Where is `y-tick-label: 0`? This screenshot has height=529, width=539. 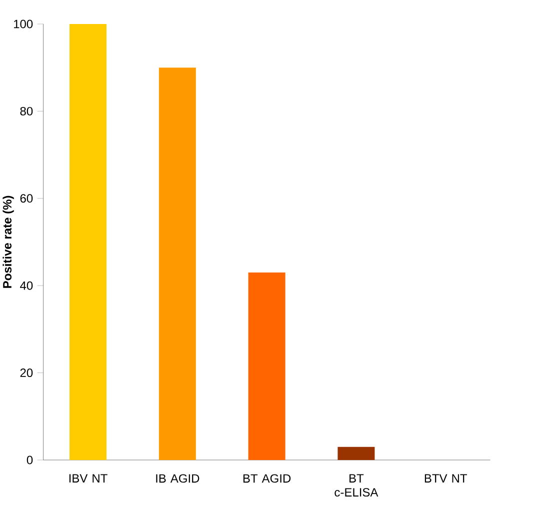 y-tick-label: 0 is located at coordinates (29, 460).